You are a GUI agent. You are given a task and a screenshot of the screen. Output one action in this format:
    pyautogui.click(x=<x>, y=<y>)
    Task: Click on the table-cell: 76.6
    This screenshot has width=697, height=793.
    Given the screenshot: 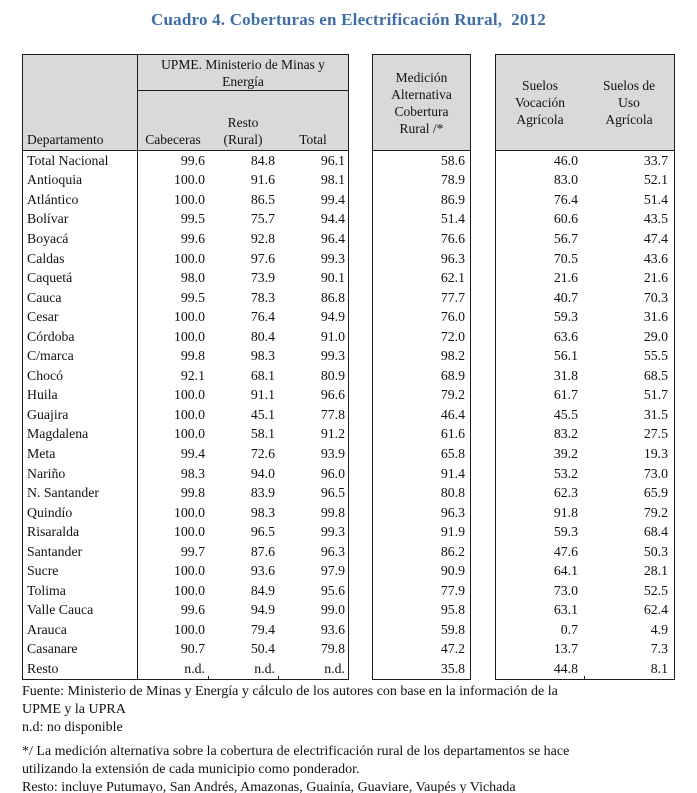 What is the action you would take?
    pyautogui.click(x=452, y=238)
    